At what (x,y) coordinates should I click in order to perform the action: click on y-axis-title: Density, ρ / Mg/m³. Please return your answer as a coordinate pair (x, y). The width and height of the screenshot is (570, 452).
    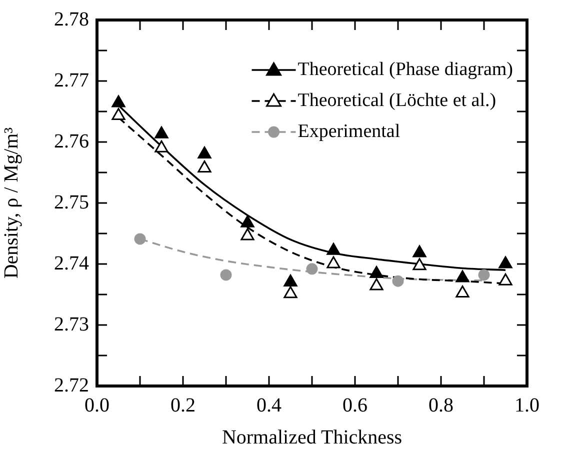
    Looking at the image, I should click on (11, 203).